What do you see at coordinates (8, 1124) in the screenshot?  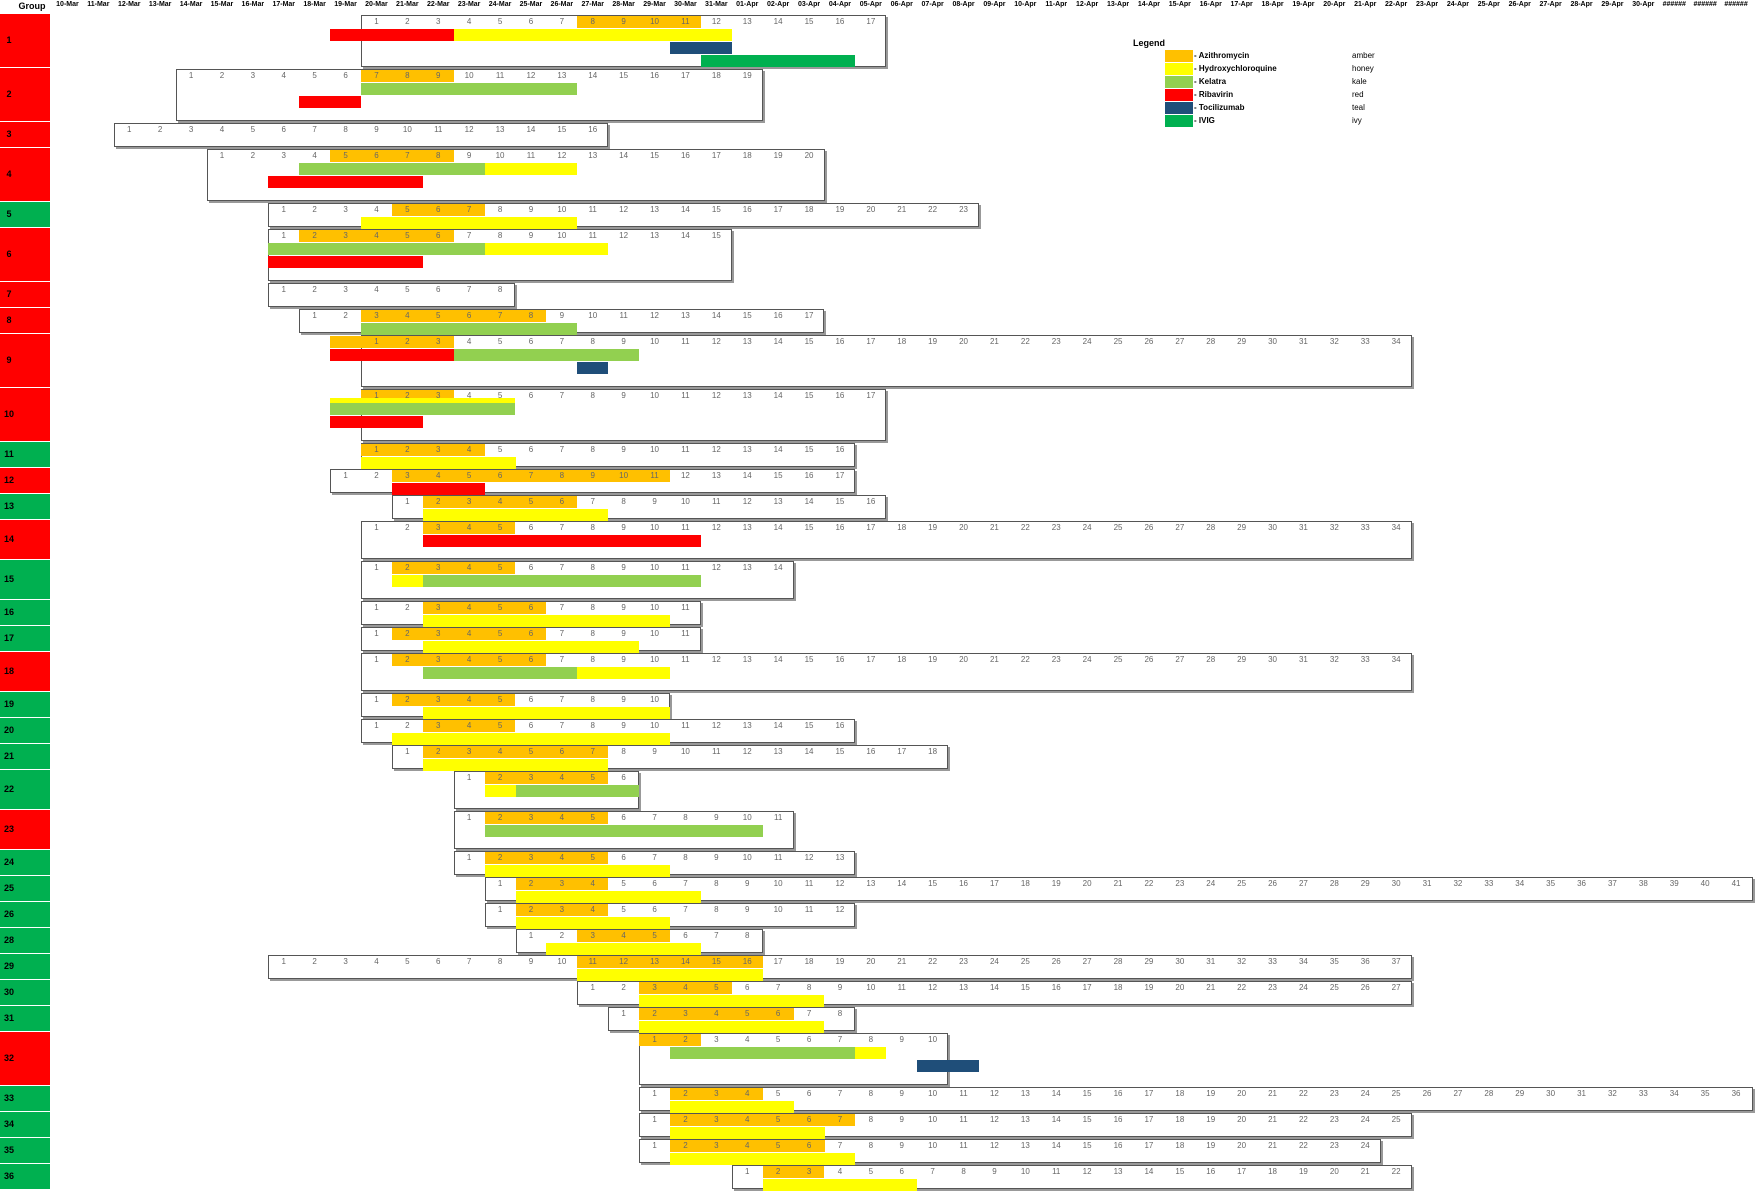 I see `group-label: 34` at bounding box center [8, 1124].